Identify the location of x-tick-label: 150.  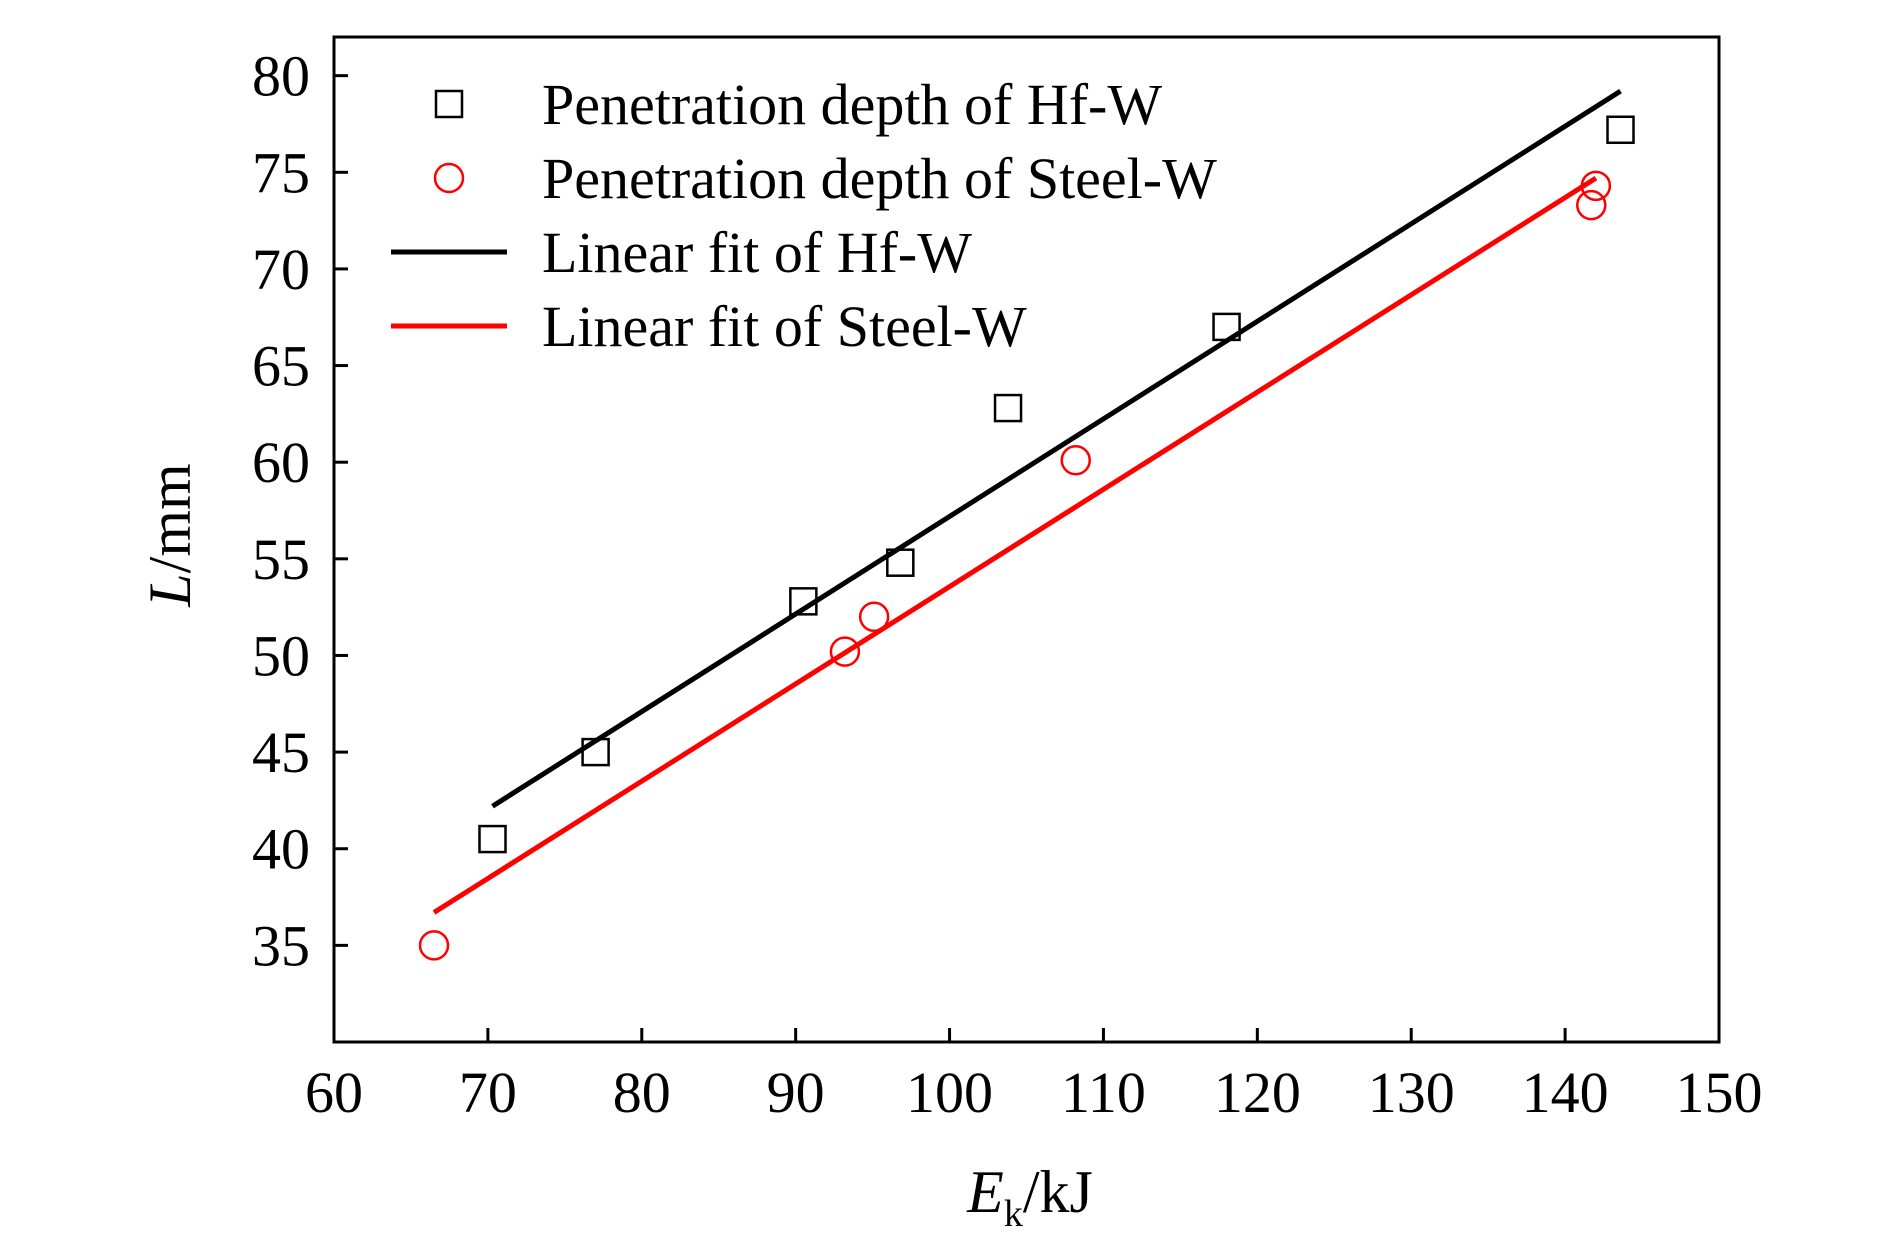
(1719, 1092).